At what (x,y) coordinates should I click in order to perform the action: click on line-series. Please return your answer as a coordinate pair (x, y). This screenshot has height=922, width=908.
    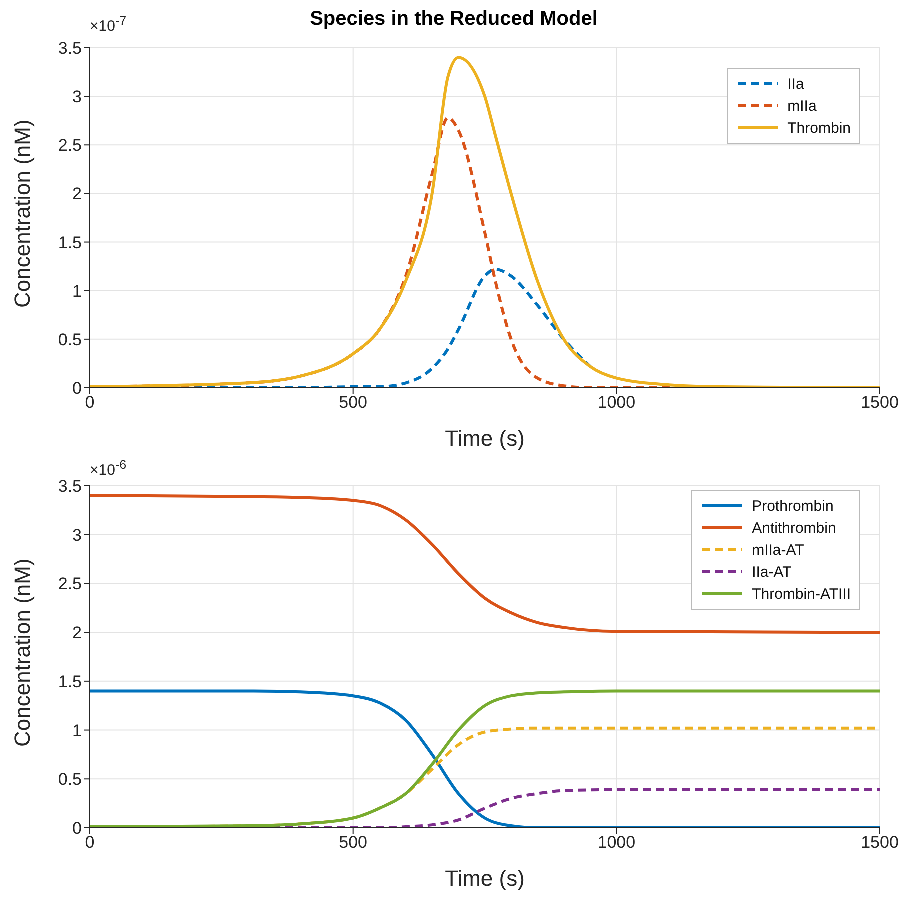
    Looking at the image, I should click on (485, 564).